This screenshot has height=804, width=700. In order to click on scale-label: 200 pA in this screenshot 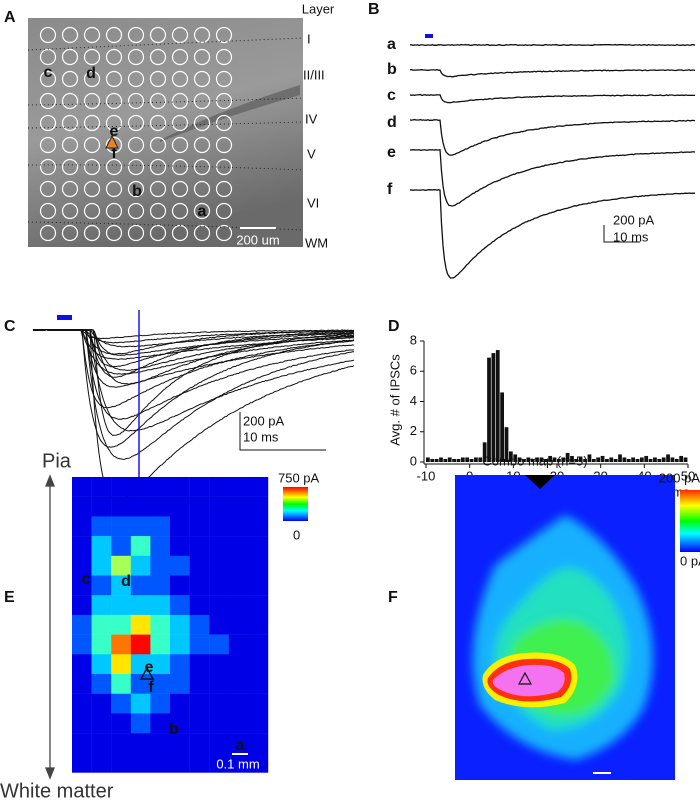, I will do `click(634, 219)`.